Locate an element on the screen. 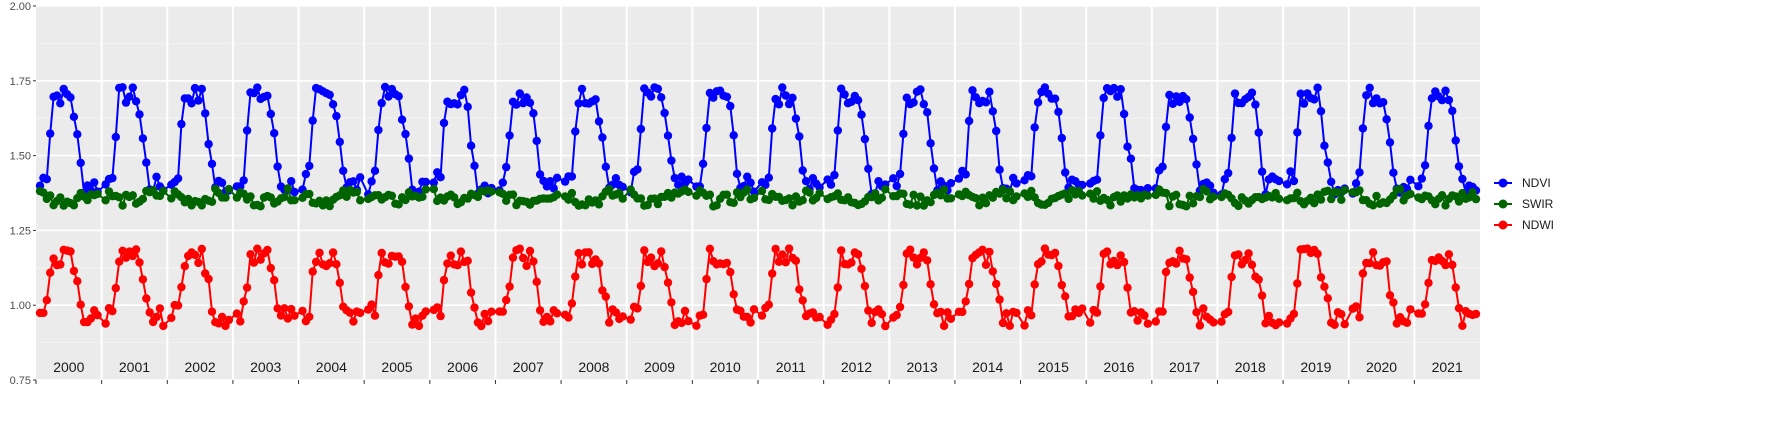 The width and height of the screenshot is (1773, 447). year-label: 2019 is located at coordinates (1315, 367).